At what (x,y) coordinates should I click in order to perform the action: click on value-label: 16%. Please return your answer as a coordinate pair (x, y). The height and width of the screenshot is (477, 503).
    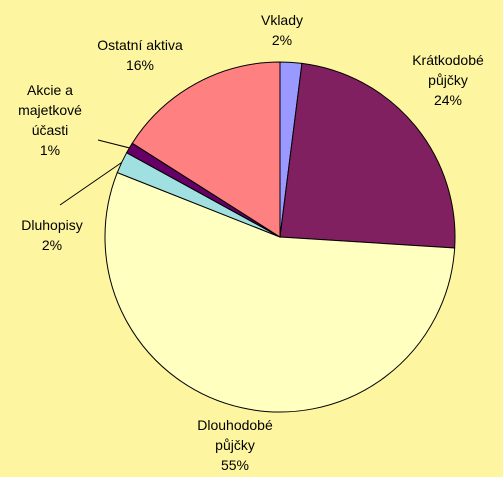
    Looking at the image, I should click on (140, 65).